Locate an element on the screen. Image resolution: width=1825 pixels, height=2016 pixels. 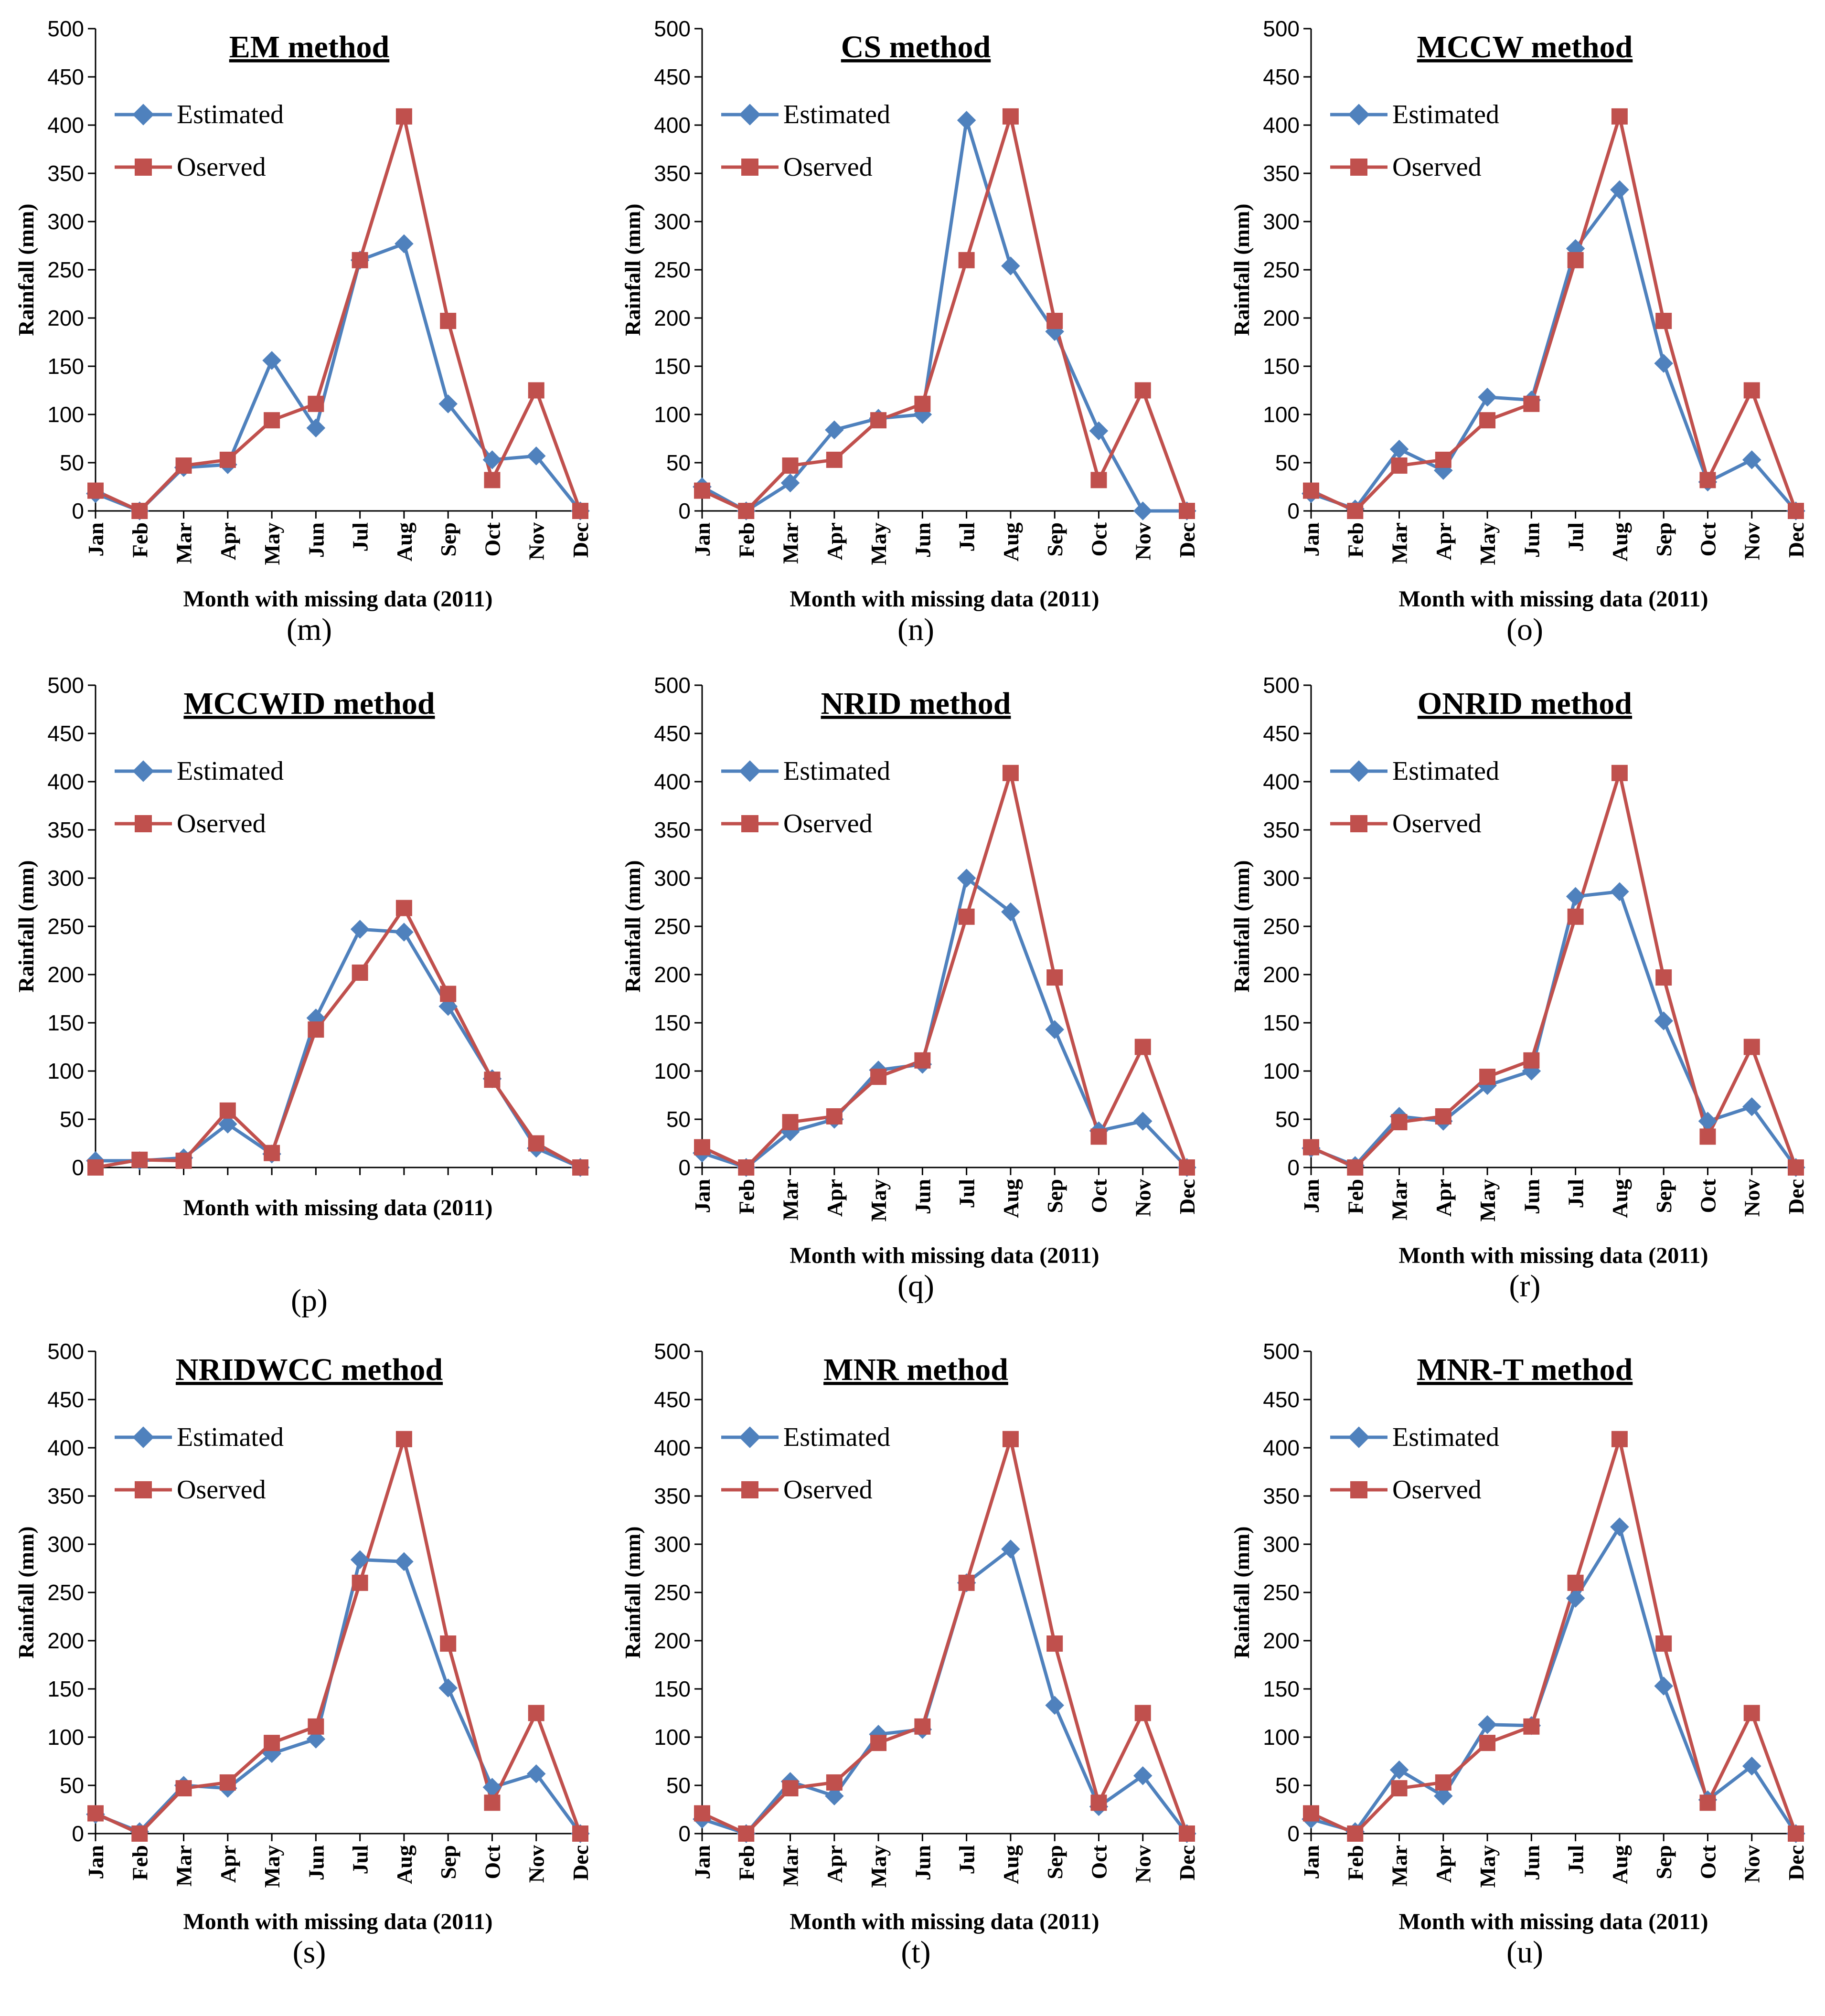
panel-label: (t) is located at coordinates (915, 1952).